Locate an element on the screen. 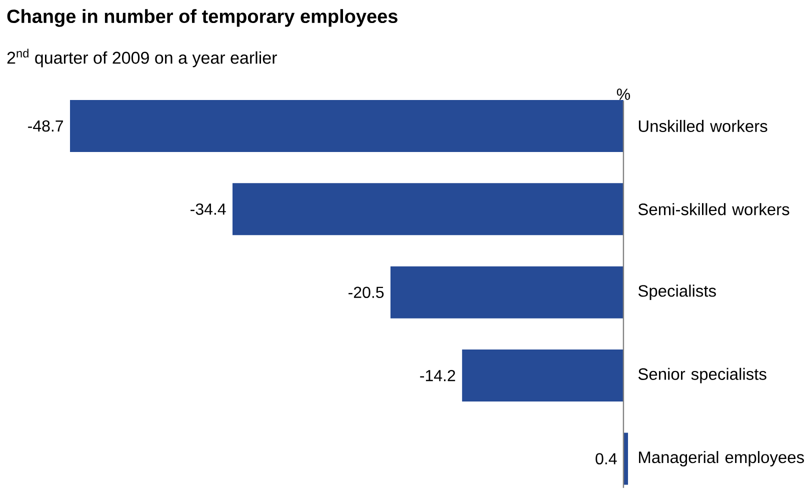 This screenshot has width=810, height=494. y-tick-label: Managerial employees is located at coordinates (721, 458).